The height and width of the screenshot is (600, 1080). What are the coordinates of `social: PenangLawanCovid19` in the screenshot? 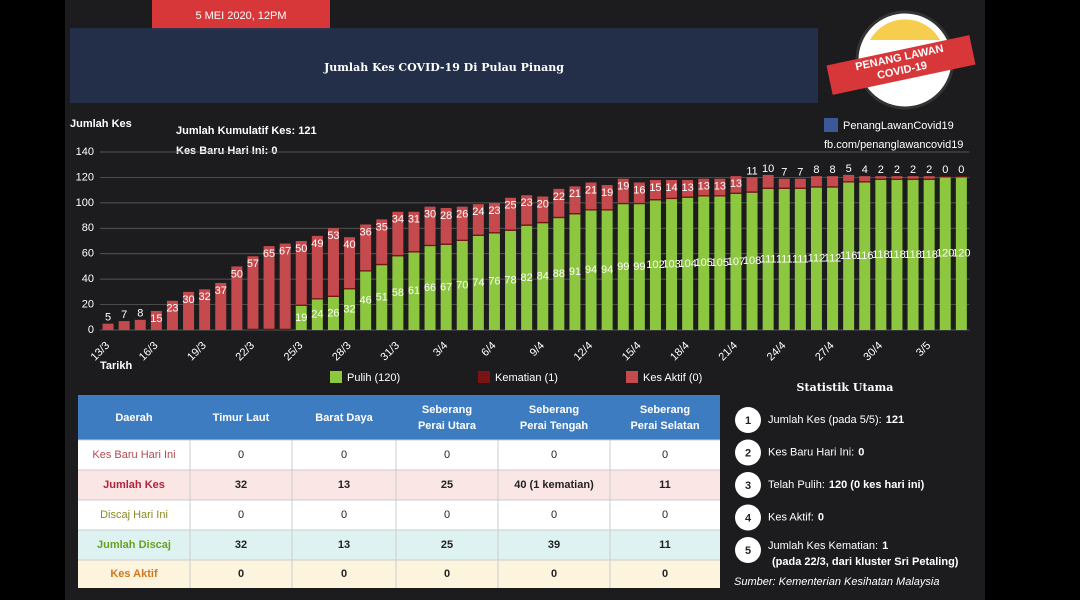 It's located at (898, 126).